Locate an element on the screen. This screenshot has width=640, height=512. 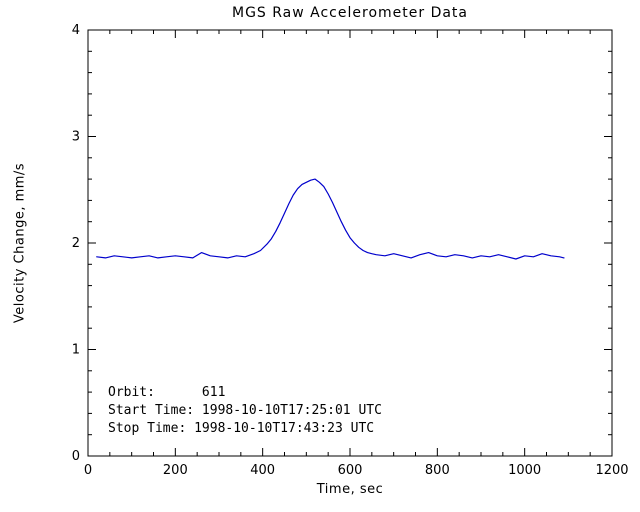
x-tick-label: 1200 is located at coordinates (611, 470).